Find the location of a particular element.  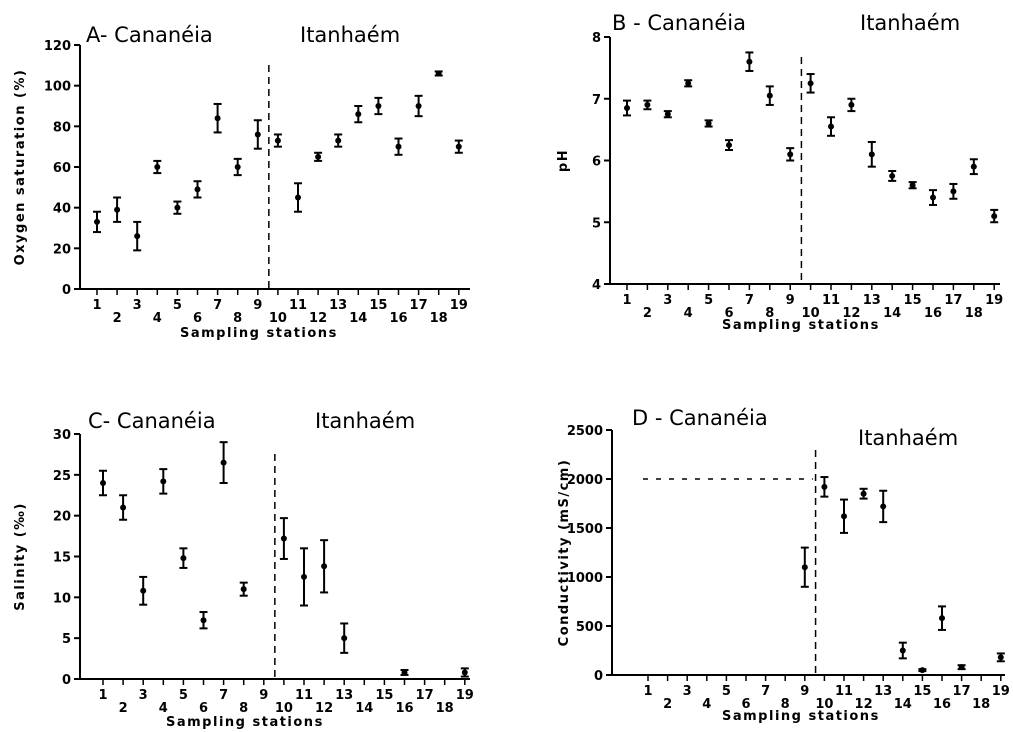

y-tick-label: 4 is located at coordinates (596, 285).